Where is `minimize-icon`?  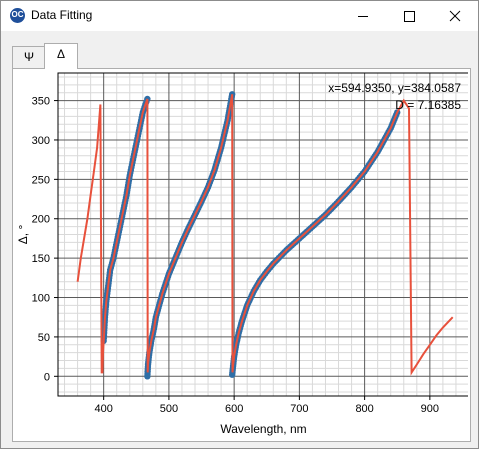 minimize-icon is located at coordinates (363, 16).